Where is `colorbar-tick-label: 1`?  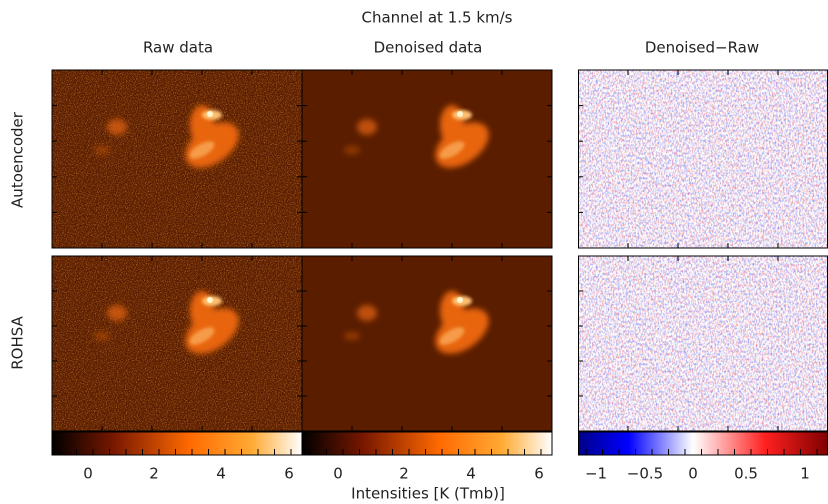
colorbar-tick-label: 1 is located at coordinates (805, 474).